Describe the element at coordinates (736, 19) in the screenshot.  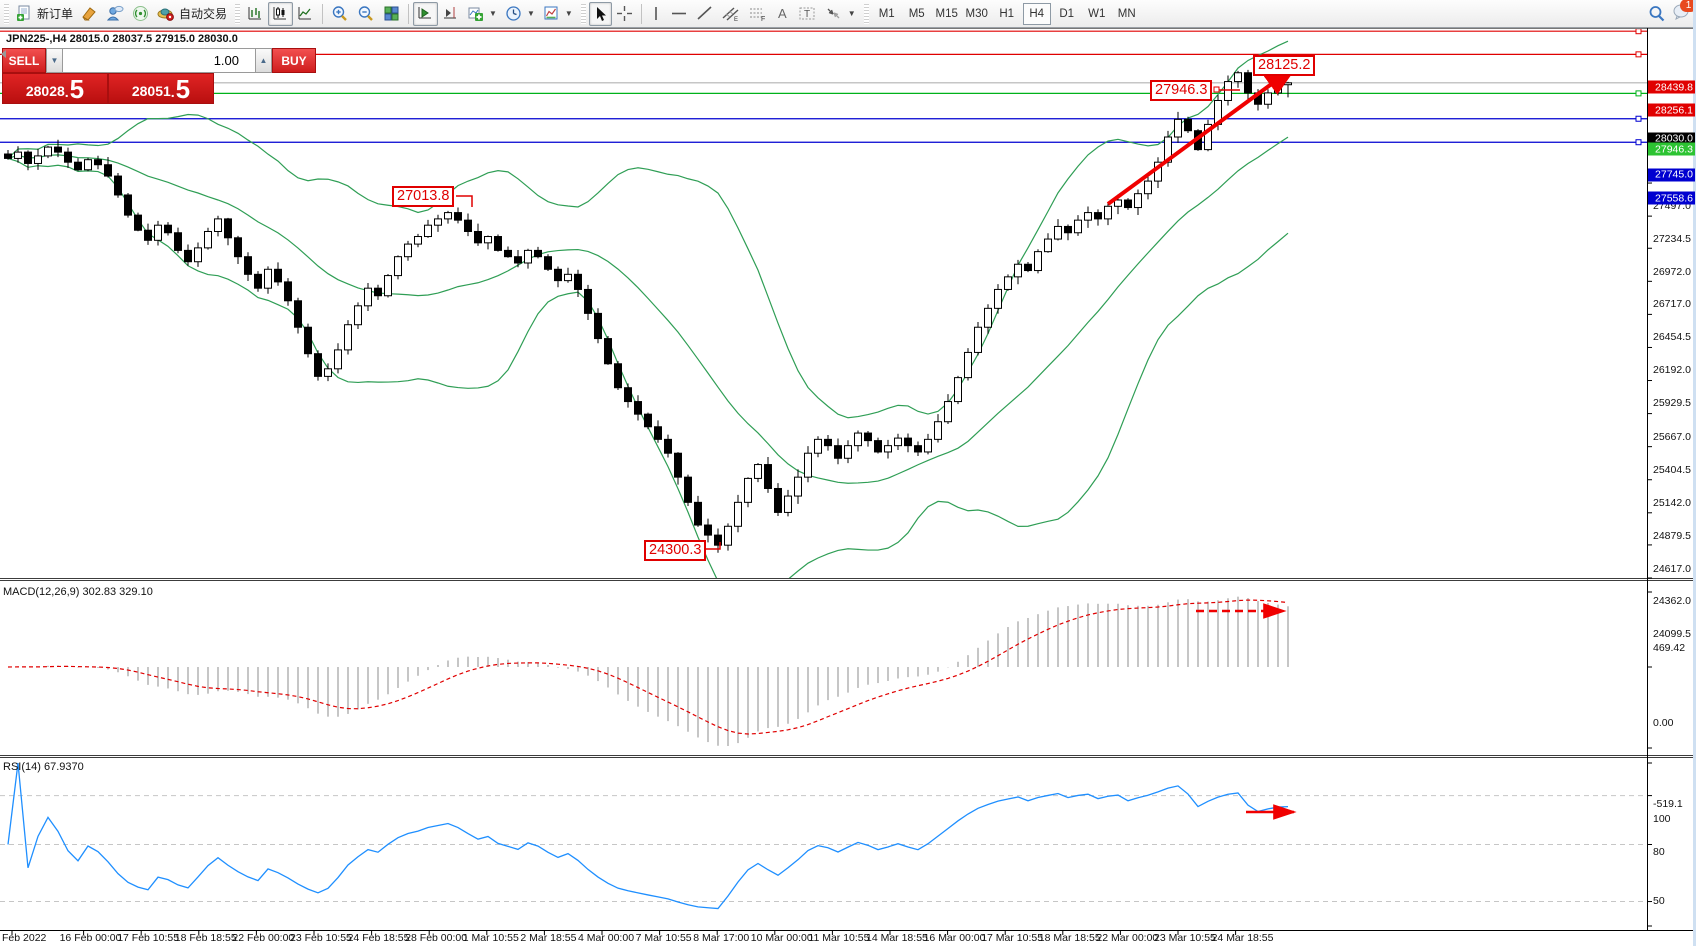
I see `svg-text: E` at that location.